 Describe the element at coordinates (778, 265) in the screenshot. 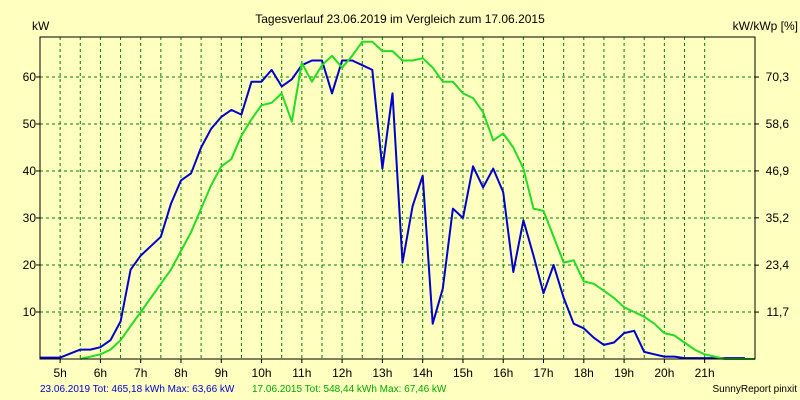

I see `right-y-tick-label: 23,4` at that location.